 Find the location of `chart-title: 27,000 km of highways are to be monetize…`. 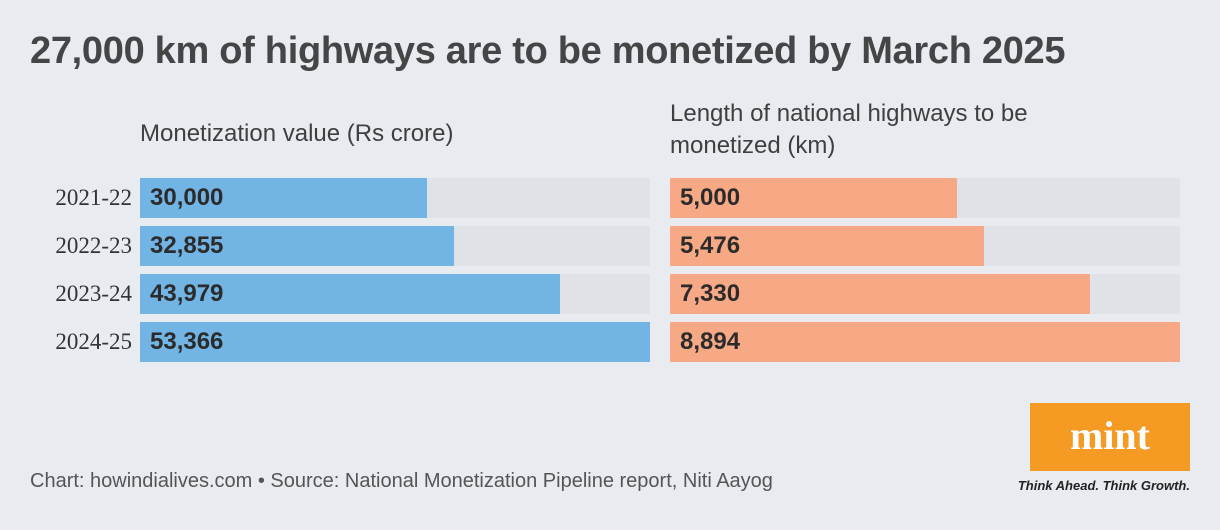

chart-title: 27,000 km of highways are to be monetize… is located at coordinates (548, 51).